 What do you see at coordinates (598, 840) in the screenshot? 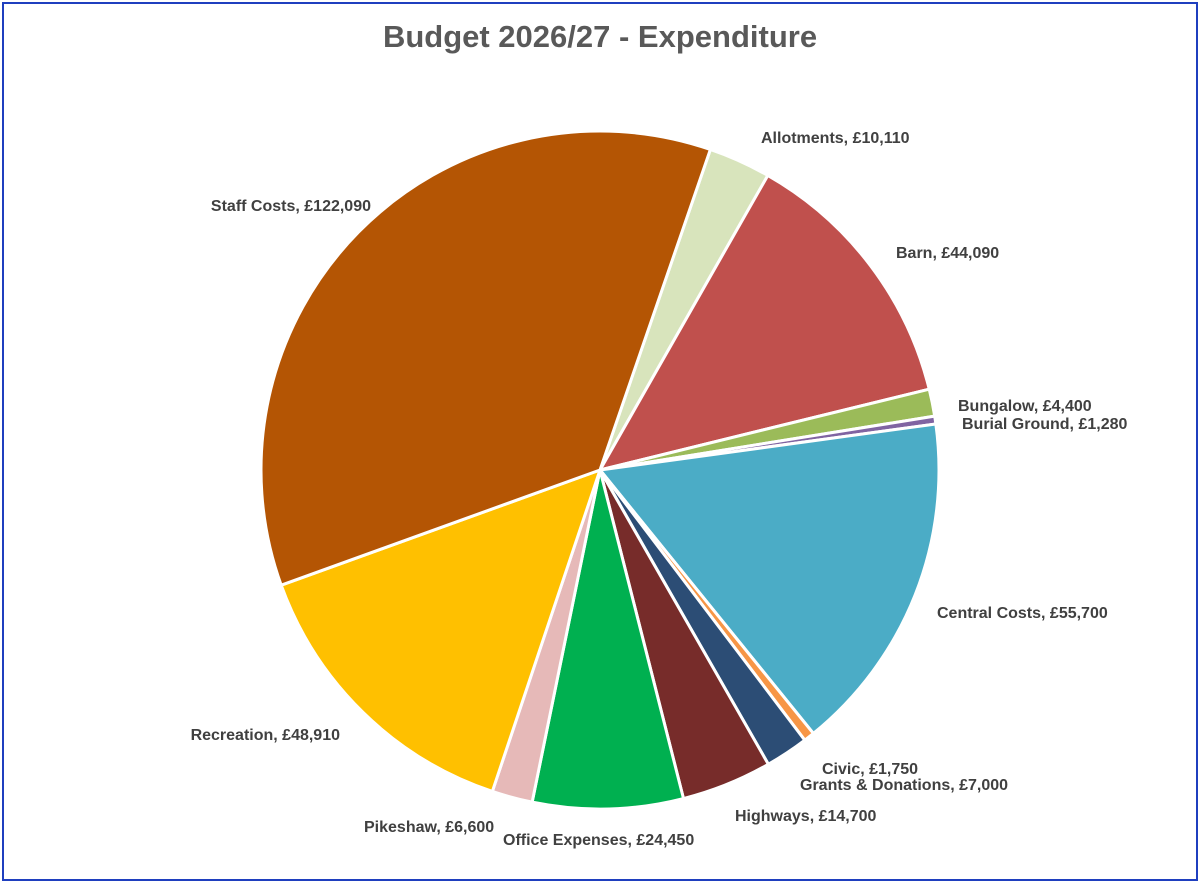
I see `data-label-office-expenses: Office Expenses, £24,450` at bounding box center [598, 840].